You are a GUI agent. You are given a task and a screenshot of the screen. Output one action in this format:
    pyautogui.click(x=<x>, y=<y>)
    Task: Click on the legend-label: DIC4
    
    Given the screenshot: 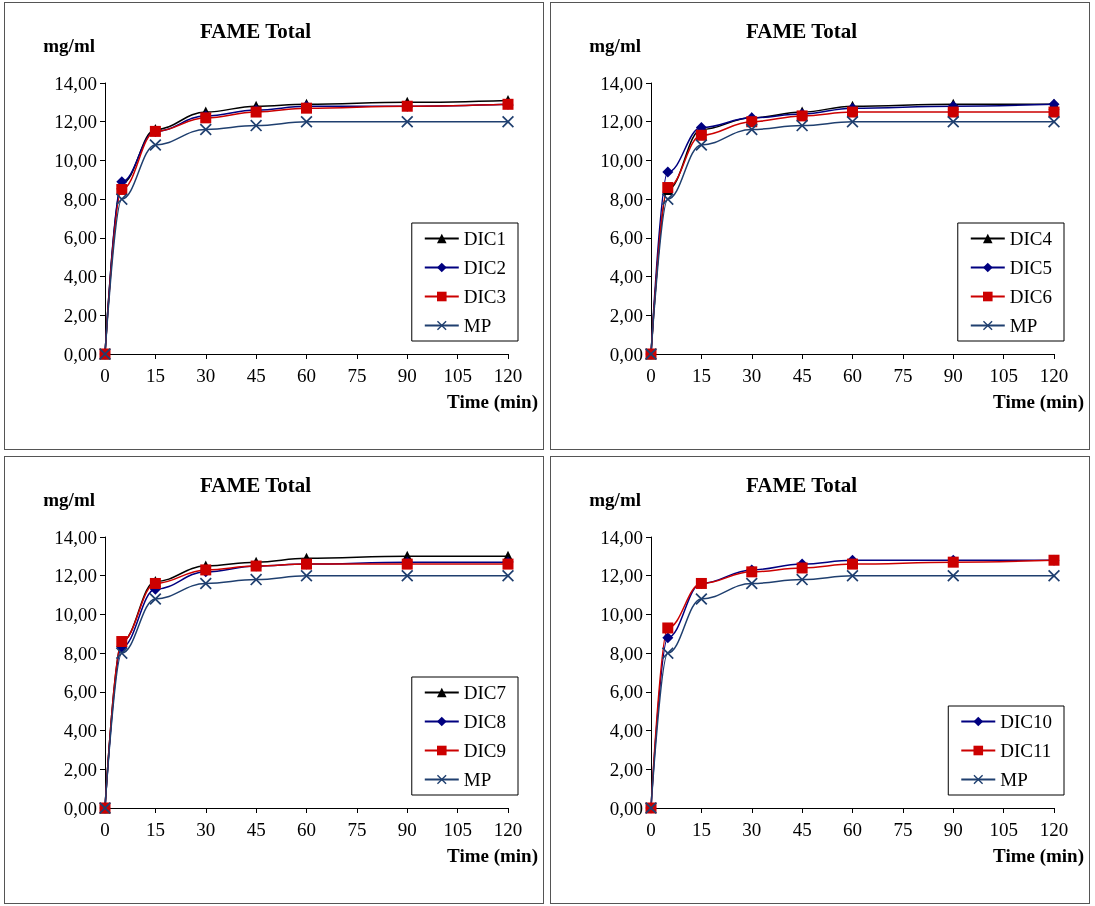 What is the action you would take?
    pyautogui.click(x=1031, y=238)
    